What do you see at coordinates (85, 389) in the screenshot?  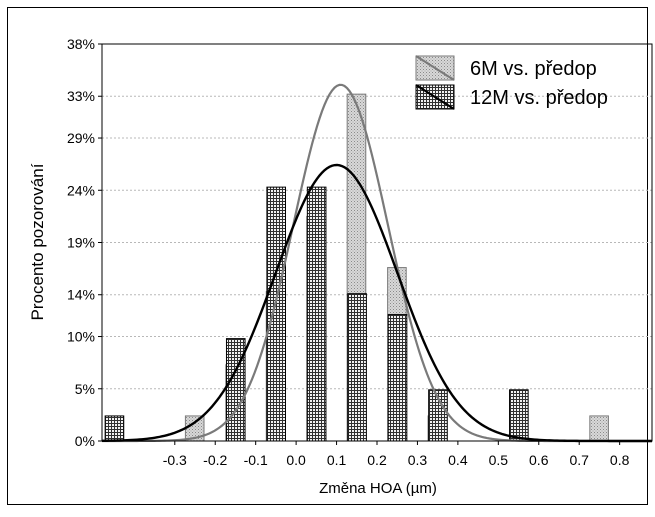 I see `y-tick-label: 5%` at bounding box center [85, 389].